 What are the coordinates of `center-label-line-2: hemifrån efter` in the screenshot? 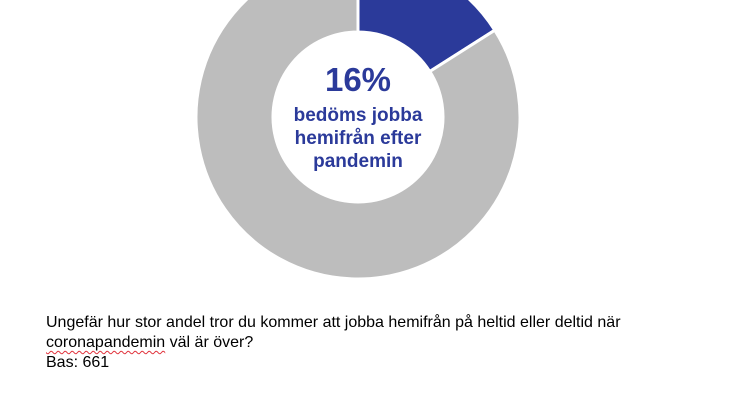 It's located at (358, 138).